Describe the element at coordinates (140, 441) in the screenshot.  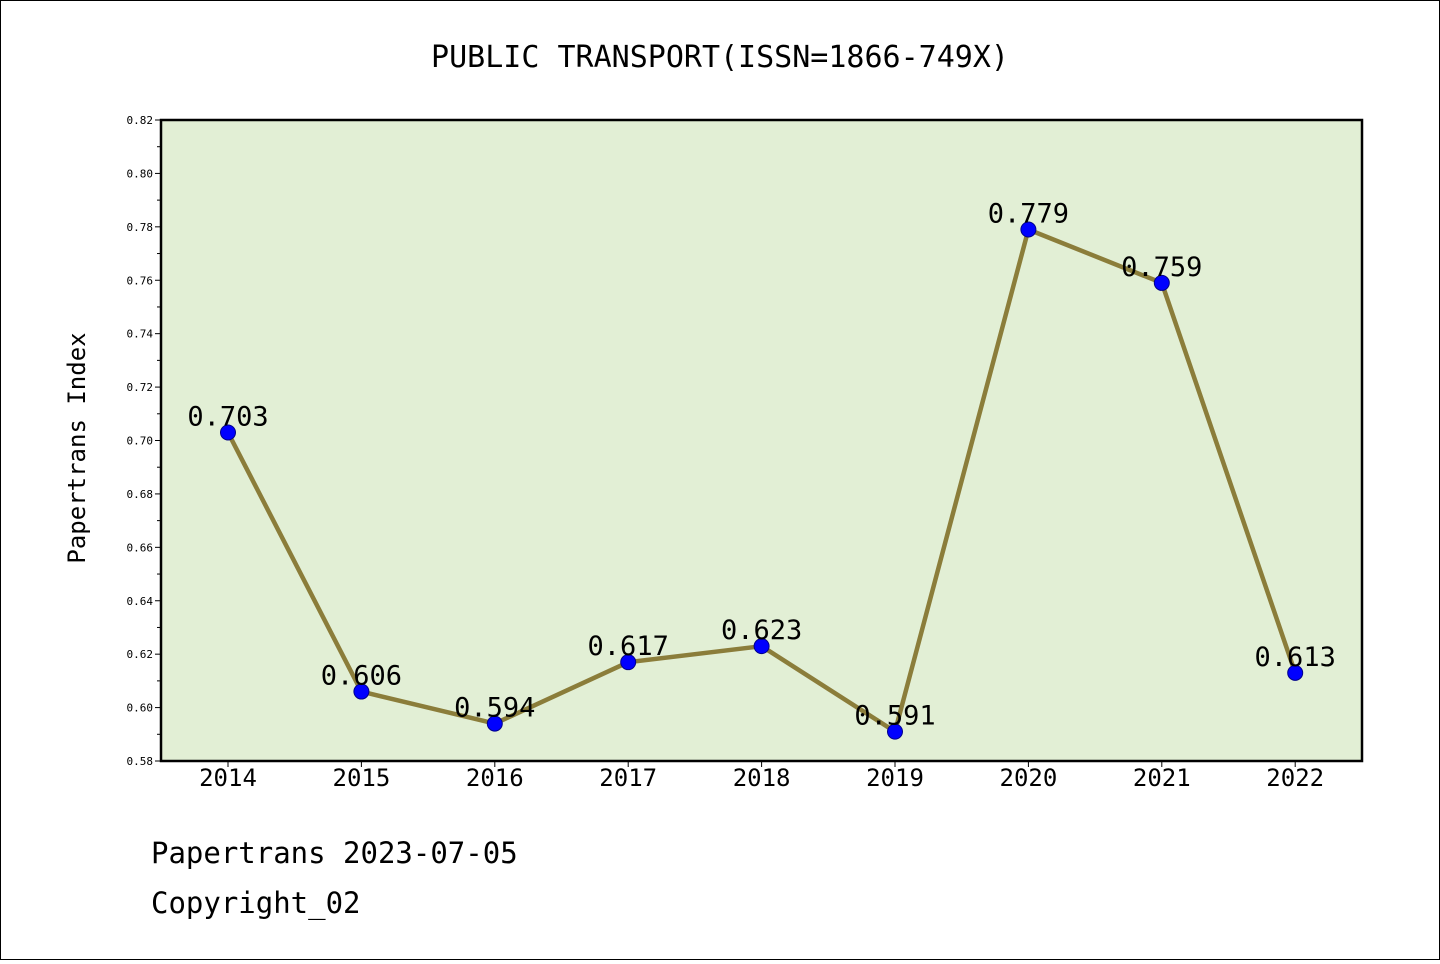
I see `y-tick-label: 0.70` at that location.